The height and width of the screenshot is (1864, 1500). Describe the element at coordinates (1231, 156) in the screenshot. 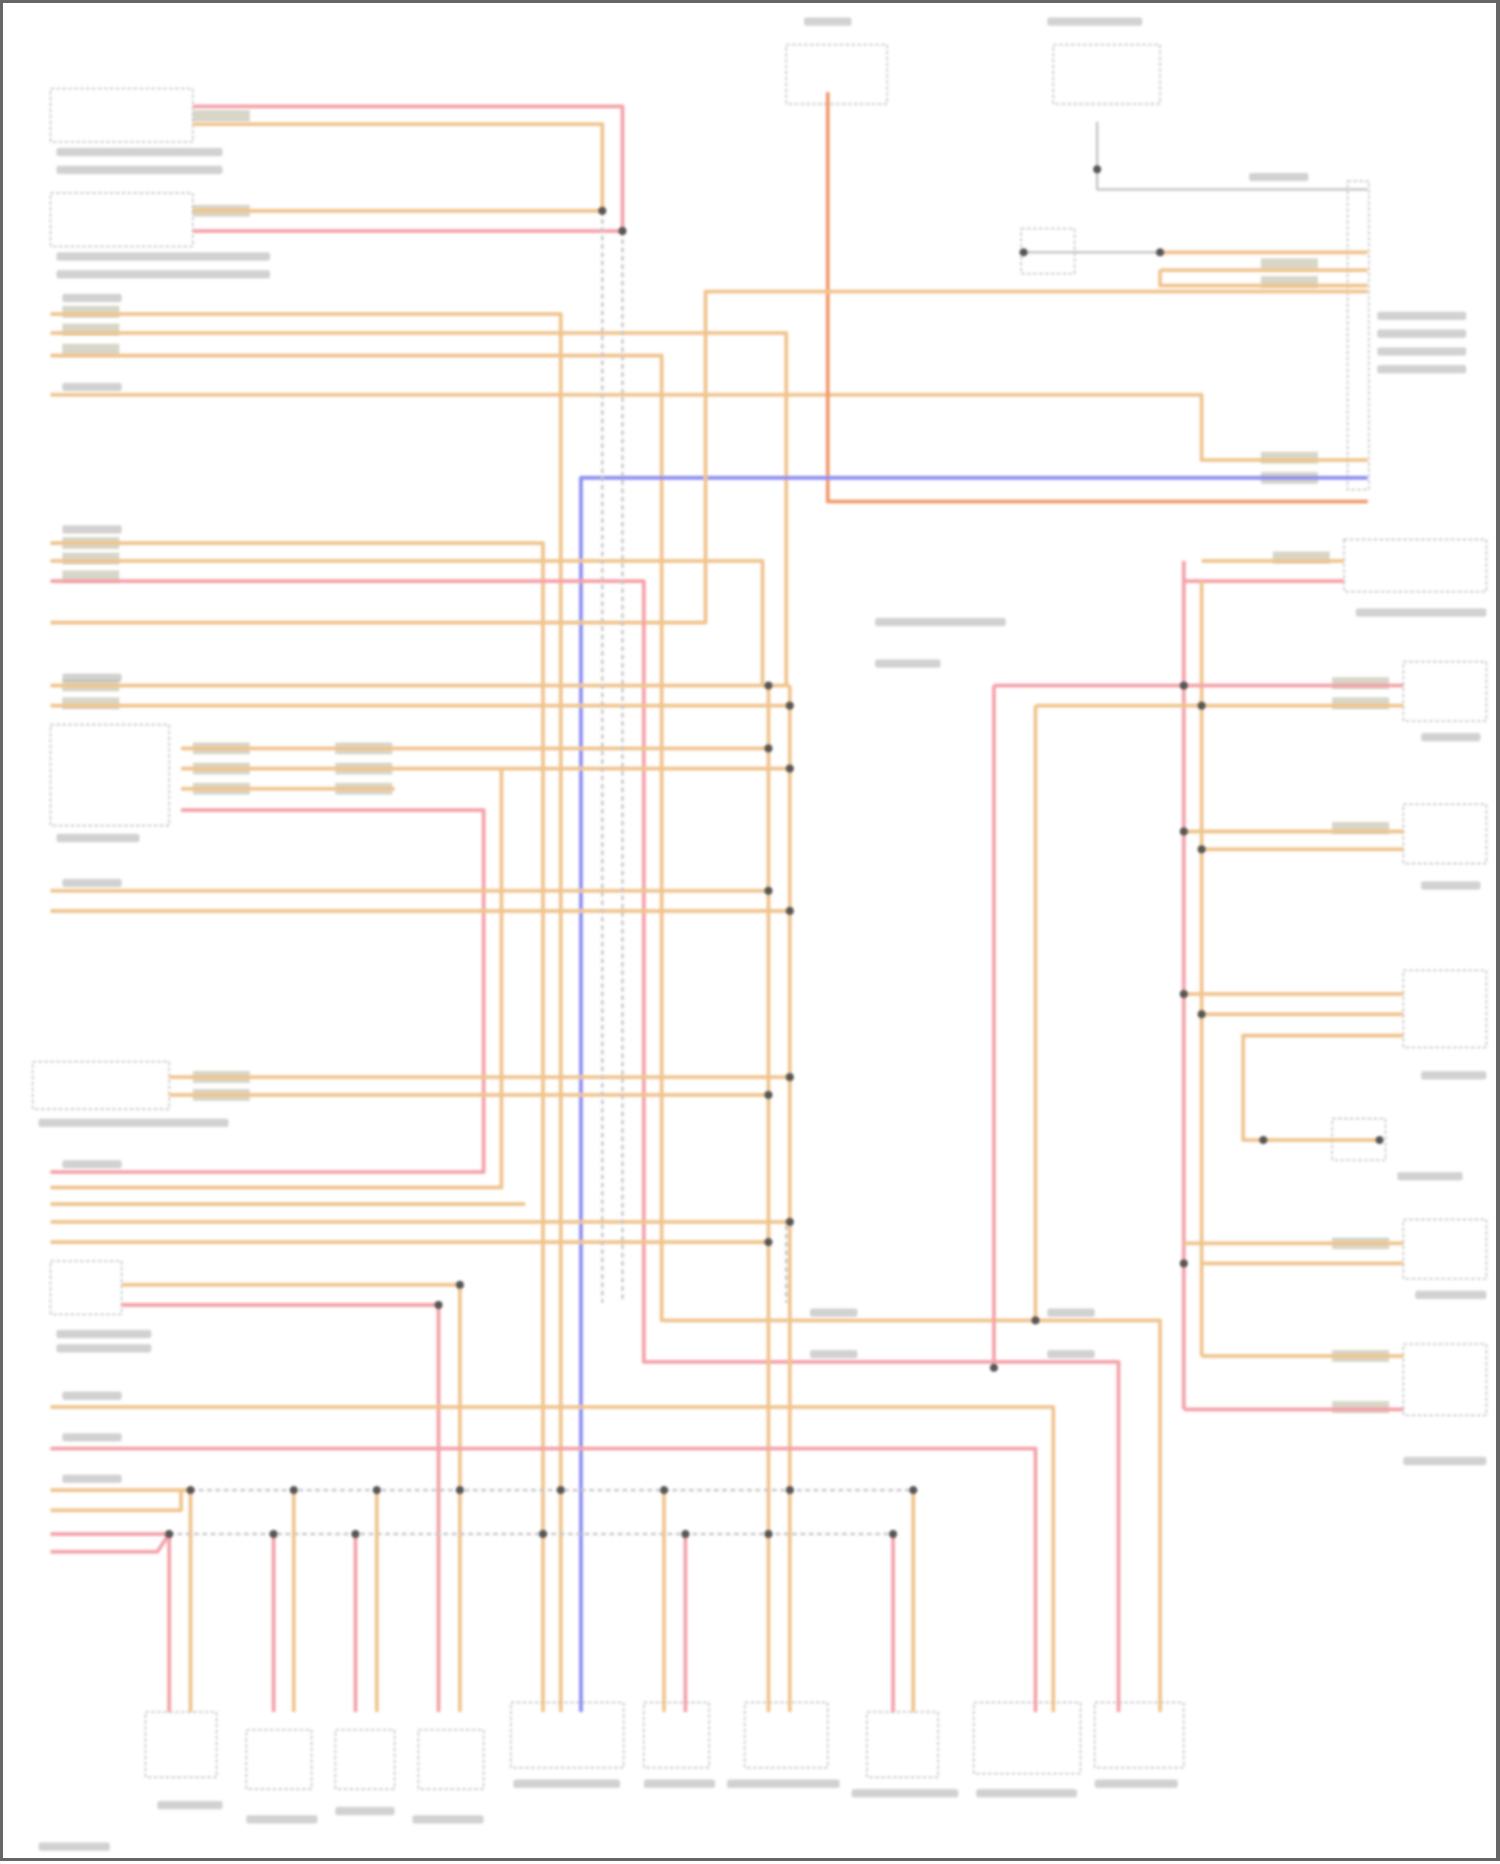

I see `wire-gray` at that location.